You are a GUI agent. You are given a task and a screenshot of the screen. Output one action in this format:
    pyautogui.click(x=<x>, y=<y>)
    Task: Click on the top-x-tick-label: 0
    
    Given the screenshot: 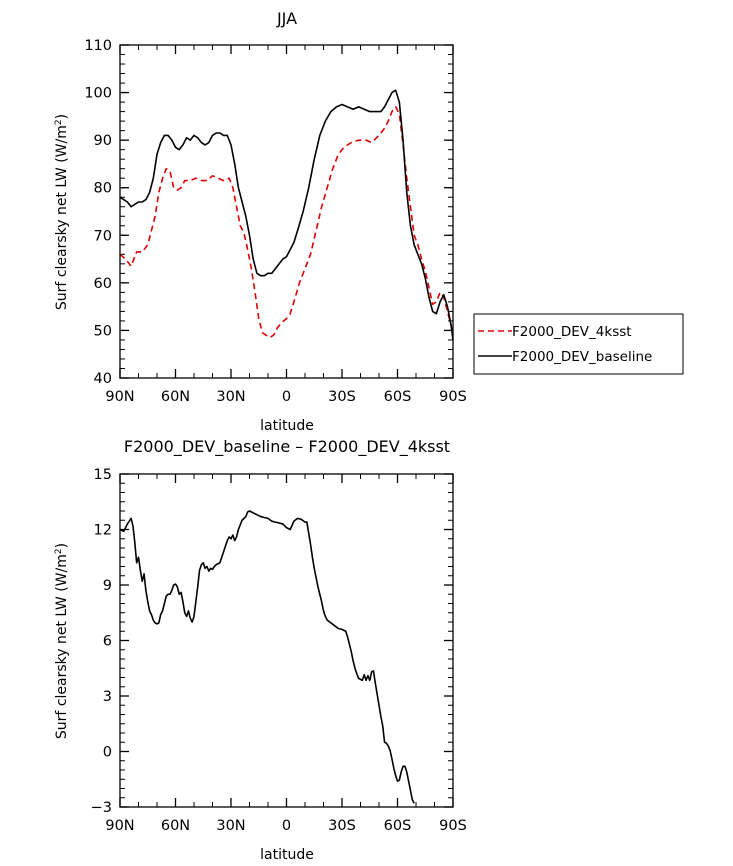 What is the action you would take?
    pyautogui.click(x=286, y=397)
    